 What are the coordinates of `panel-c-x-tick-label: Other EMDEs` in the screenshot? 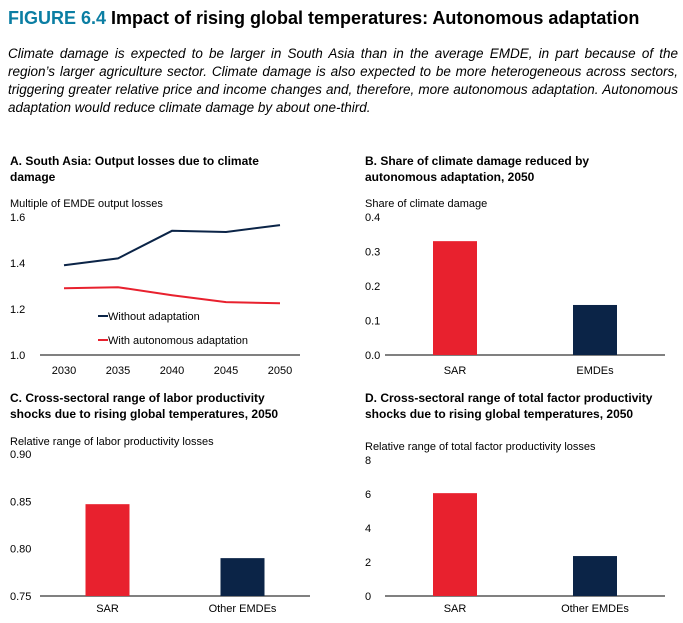 It's located at (243, 609).